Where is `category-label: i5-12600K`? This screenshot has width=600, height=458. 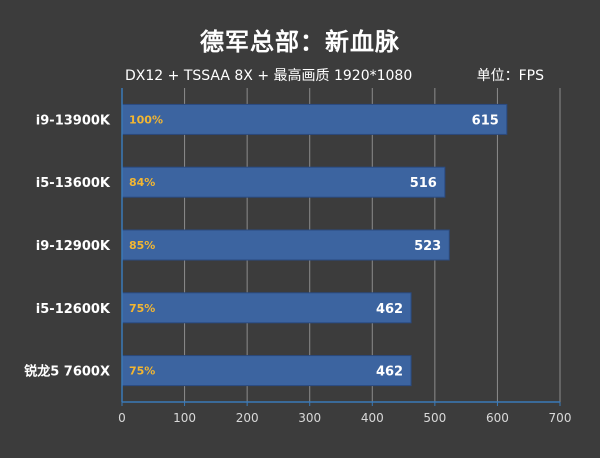 category-label: i5-12600K is located at coordinates (73, 309).